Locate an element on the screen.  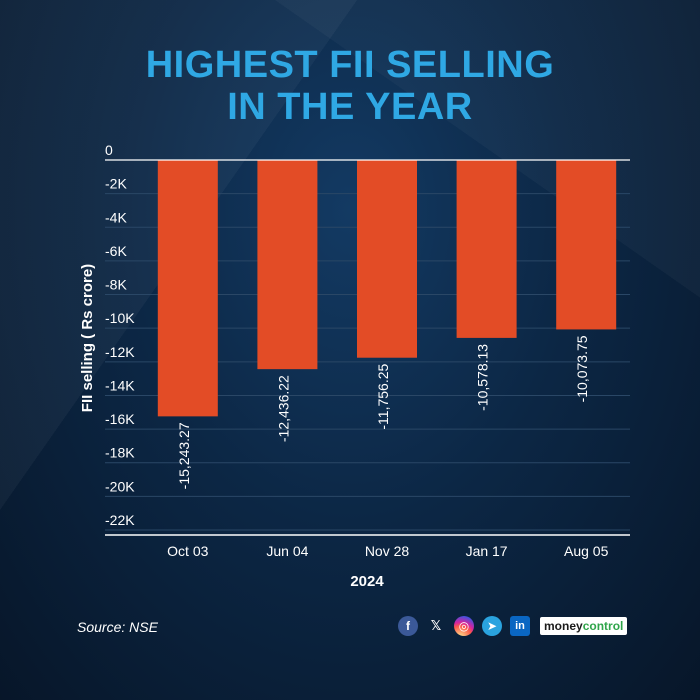
y-tick-label: -20K is located at coordinates (120, 486).